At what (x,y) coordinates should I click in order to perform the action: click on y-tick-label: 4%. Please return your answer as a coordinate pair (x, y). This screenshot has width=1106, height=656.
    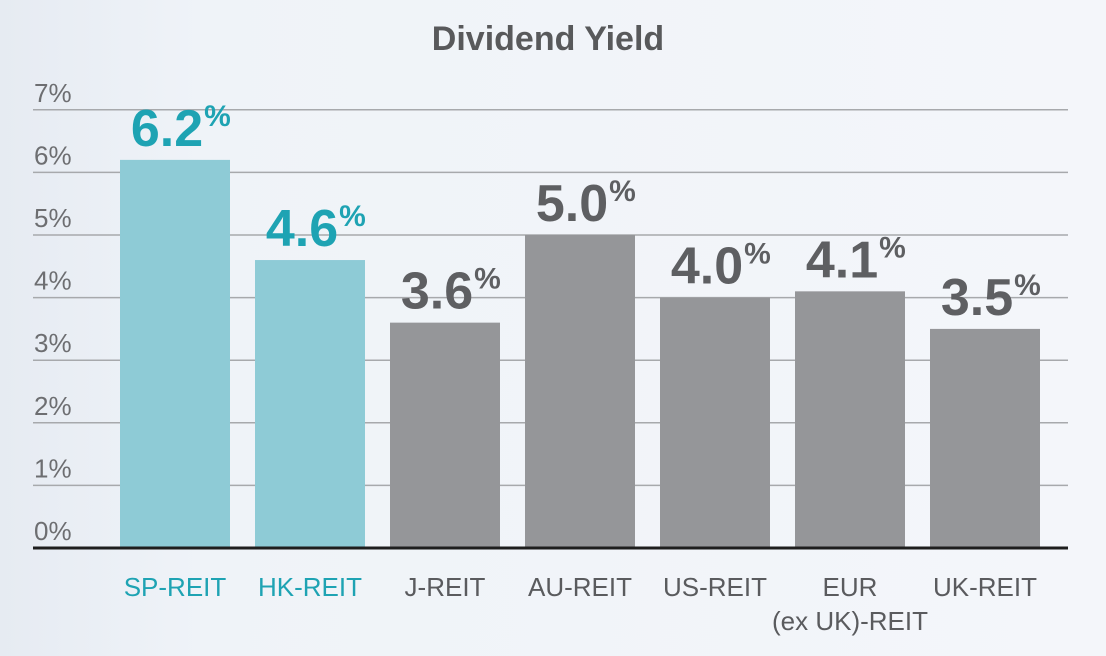
    Looking at the image, I should click on (53, 281).